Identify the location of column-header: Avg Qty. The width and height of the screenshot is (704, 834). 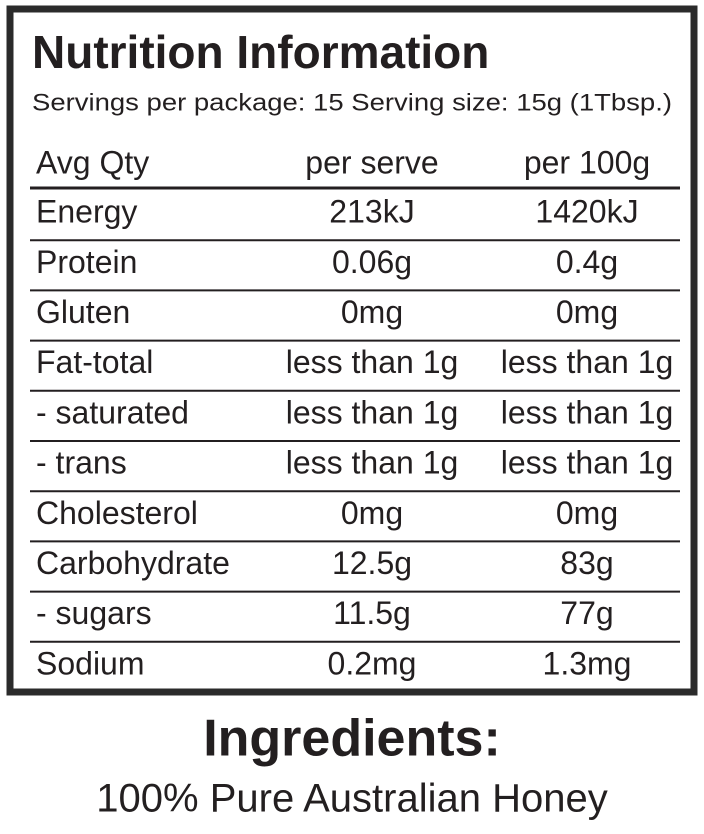
(92, 162).